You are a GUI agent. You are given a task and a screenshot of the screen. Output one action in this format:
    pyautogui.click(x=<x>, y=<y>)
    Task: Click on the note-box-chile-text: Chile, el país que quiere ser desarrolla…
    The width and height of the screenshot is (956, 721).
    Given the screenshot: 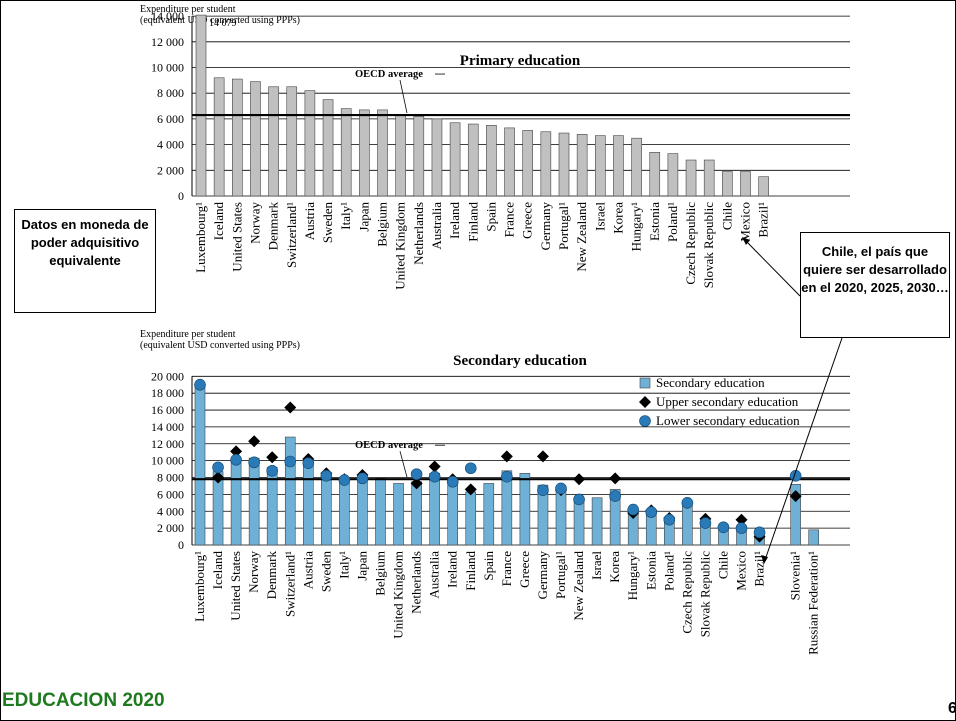 What is the action you would take?
    pyautogui.click(x=875, y=269)
    